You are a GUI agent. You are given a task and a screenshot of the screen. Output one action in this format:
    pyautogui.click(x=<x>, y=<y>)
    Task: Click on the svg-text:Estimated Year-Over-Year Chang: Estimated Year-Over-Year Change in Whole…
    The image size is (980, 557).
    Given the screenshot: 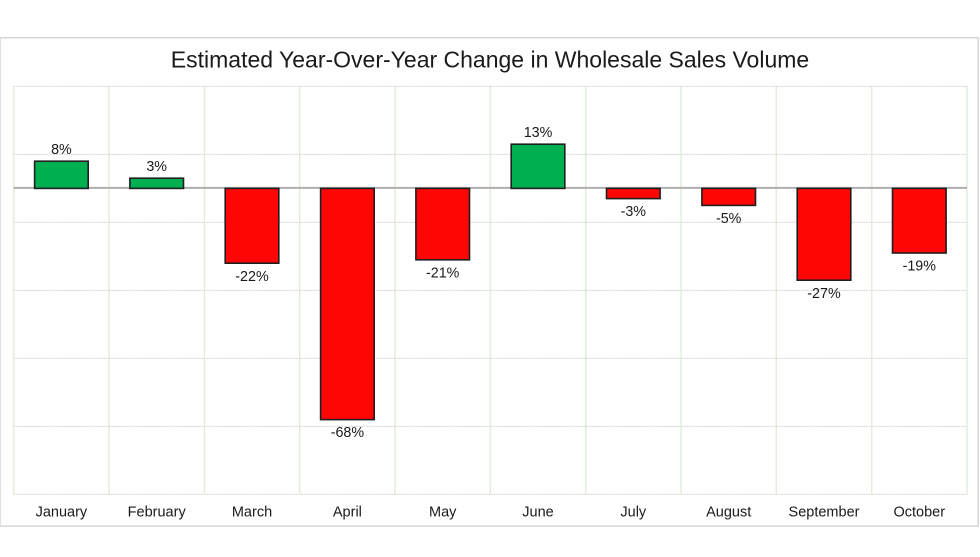 What is the action you would take?
    pyautogui.click(x=490, y=59)
    